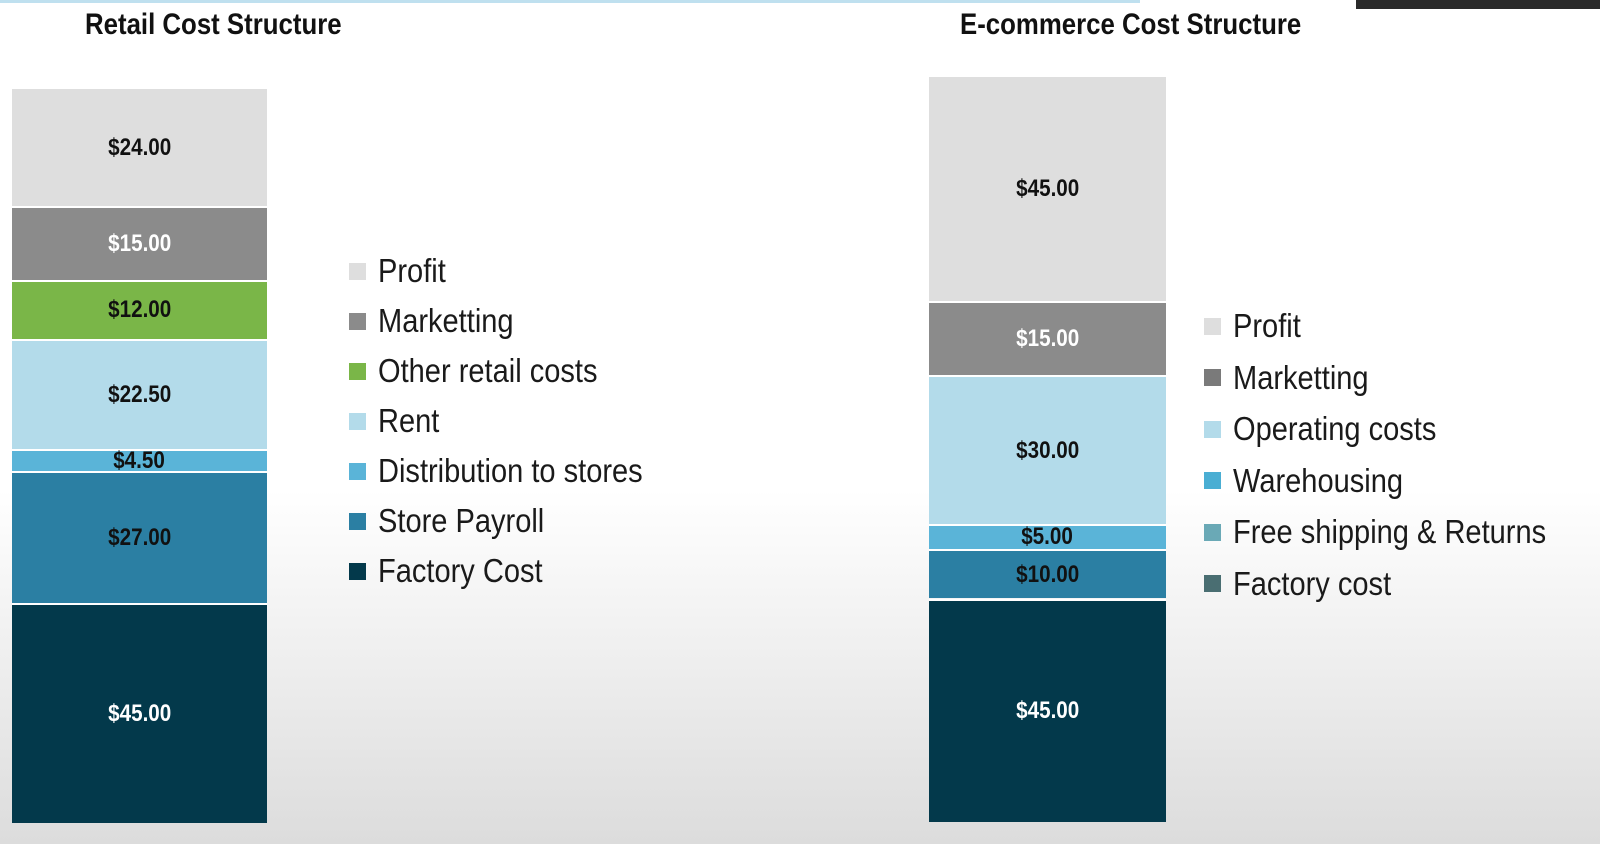 This screenshot has width=1600, height=844. I want to click on ecommerce-data-label-factory-cost: $45.00, so click(1047, 711).